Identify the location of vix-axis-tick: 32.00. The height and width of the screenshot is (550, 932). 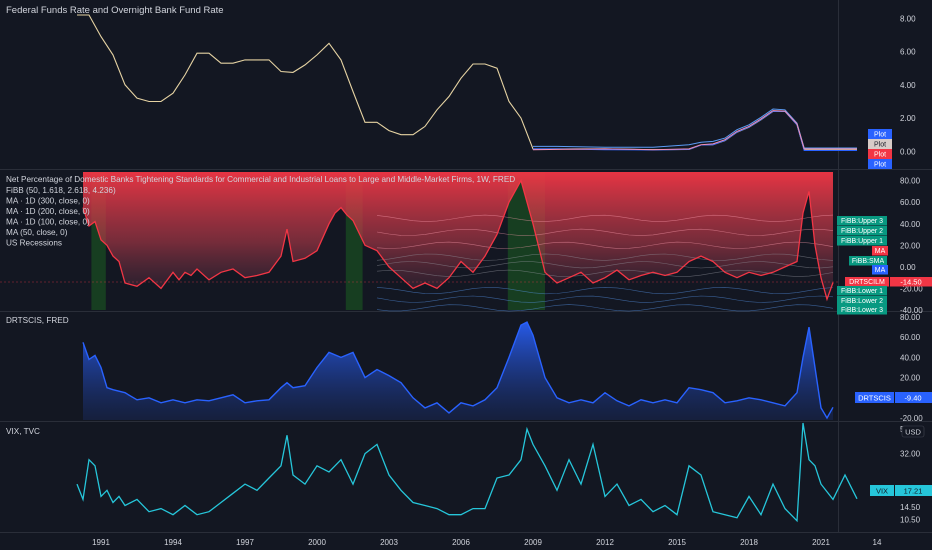
(910, 454).